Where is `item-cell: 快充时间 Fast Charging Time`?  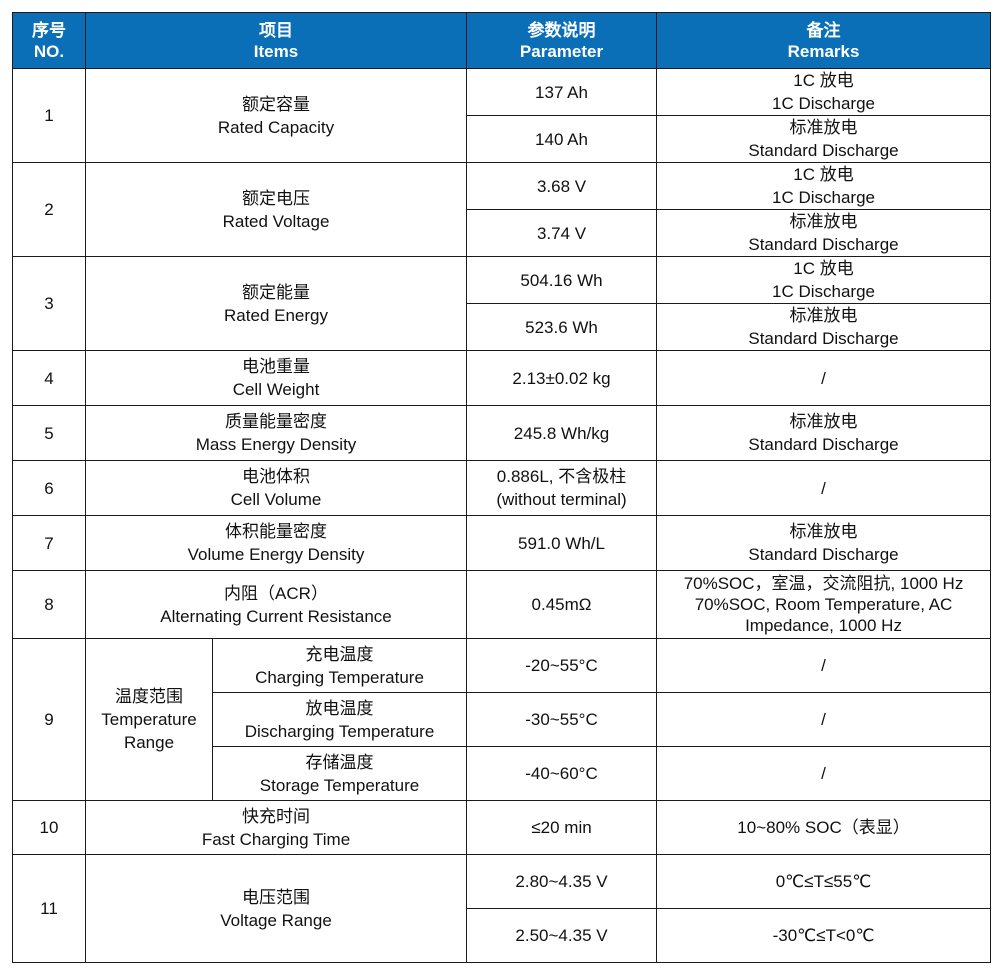
item-cell: 快充时间 Fast Charging Time is located at coordinates (276, 827).